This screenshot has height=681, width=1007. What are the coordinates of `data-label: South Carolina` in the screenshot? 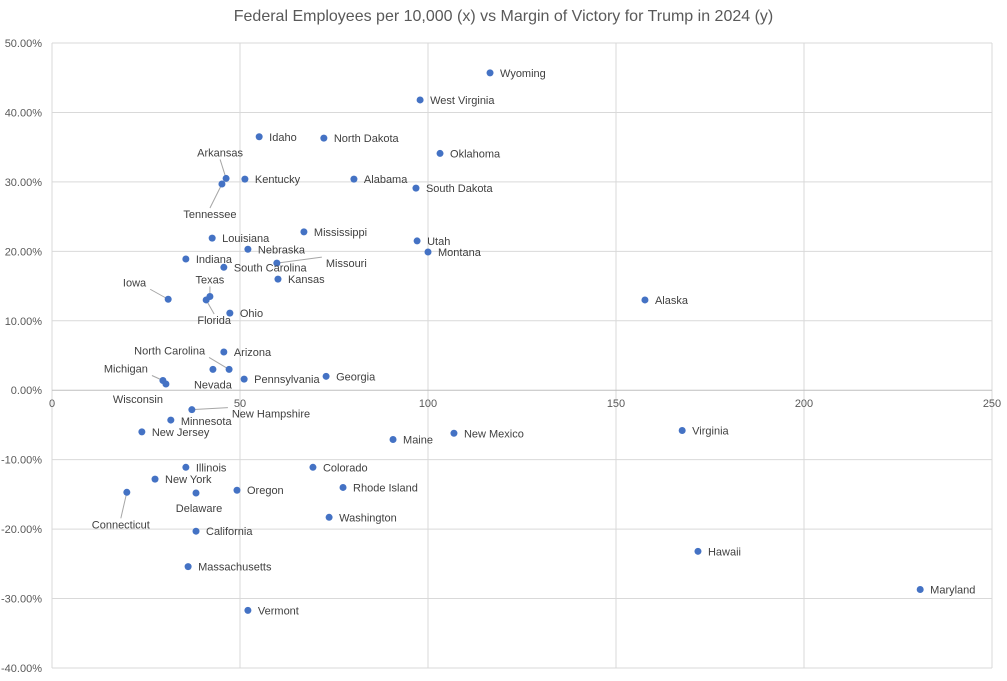 It's located at (271, 268).